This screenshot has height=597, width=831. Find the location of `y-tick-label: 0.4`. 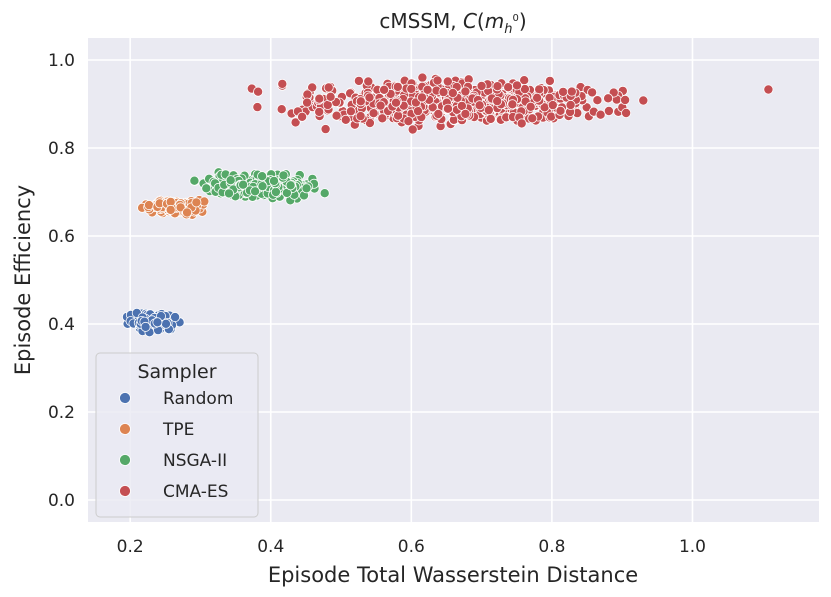

y-tick-label: 0.4 is located at coordinates (61, 325).